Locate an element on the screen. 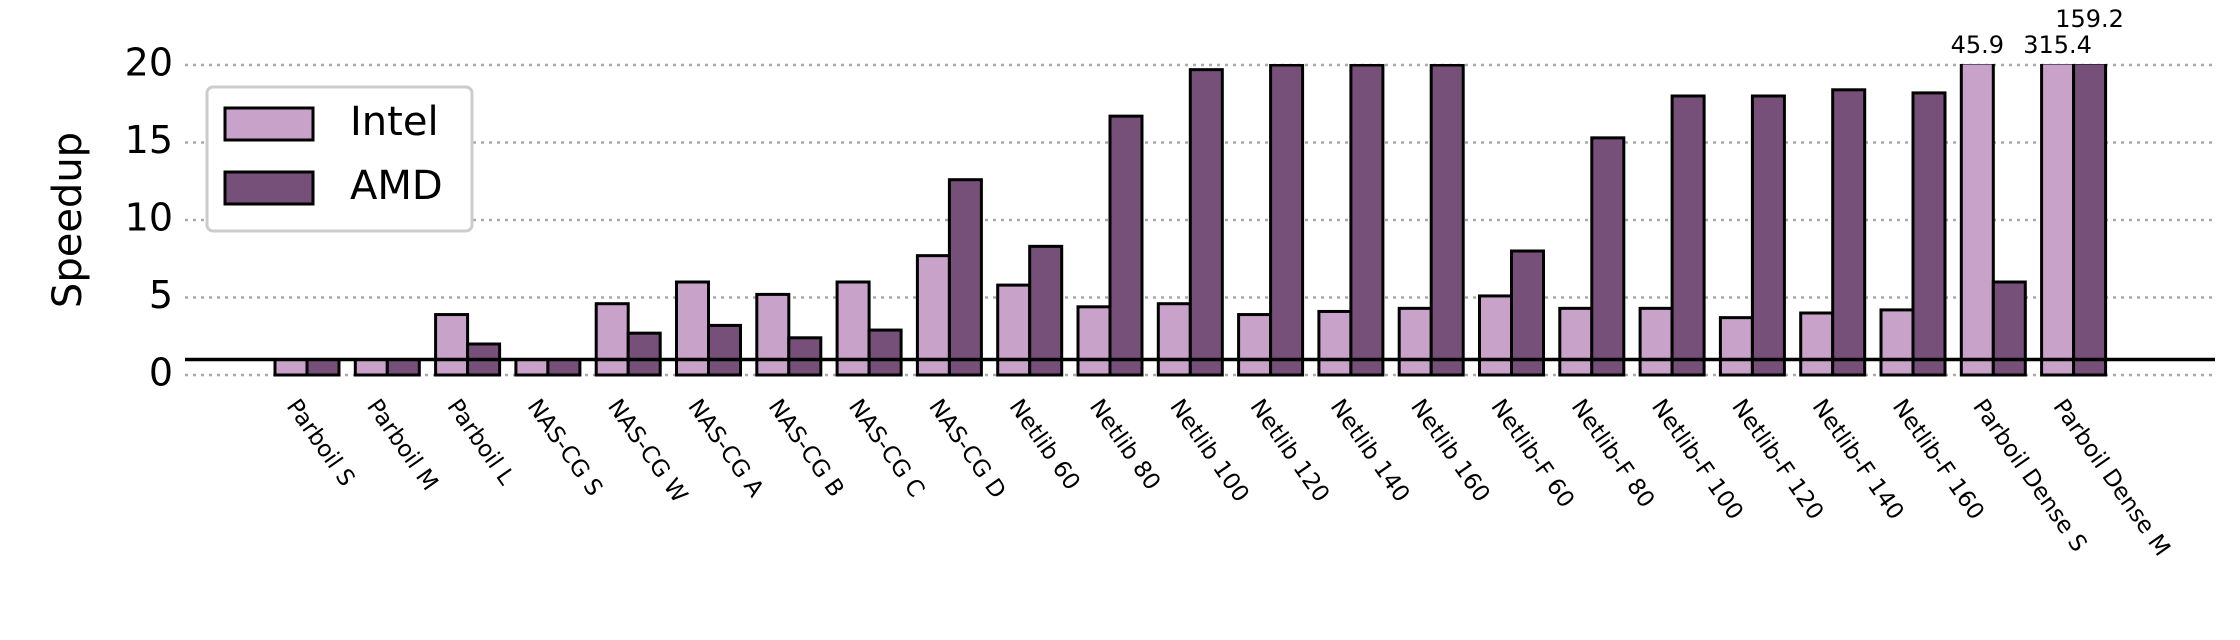 This screenshot has width=2240, height=640. legend-label: Intel is located at coordinates (394, 122).